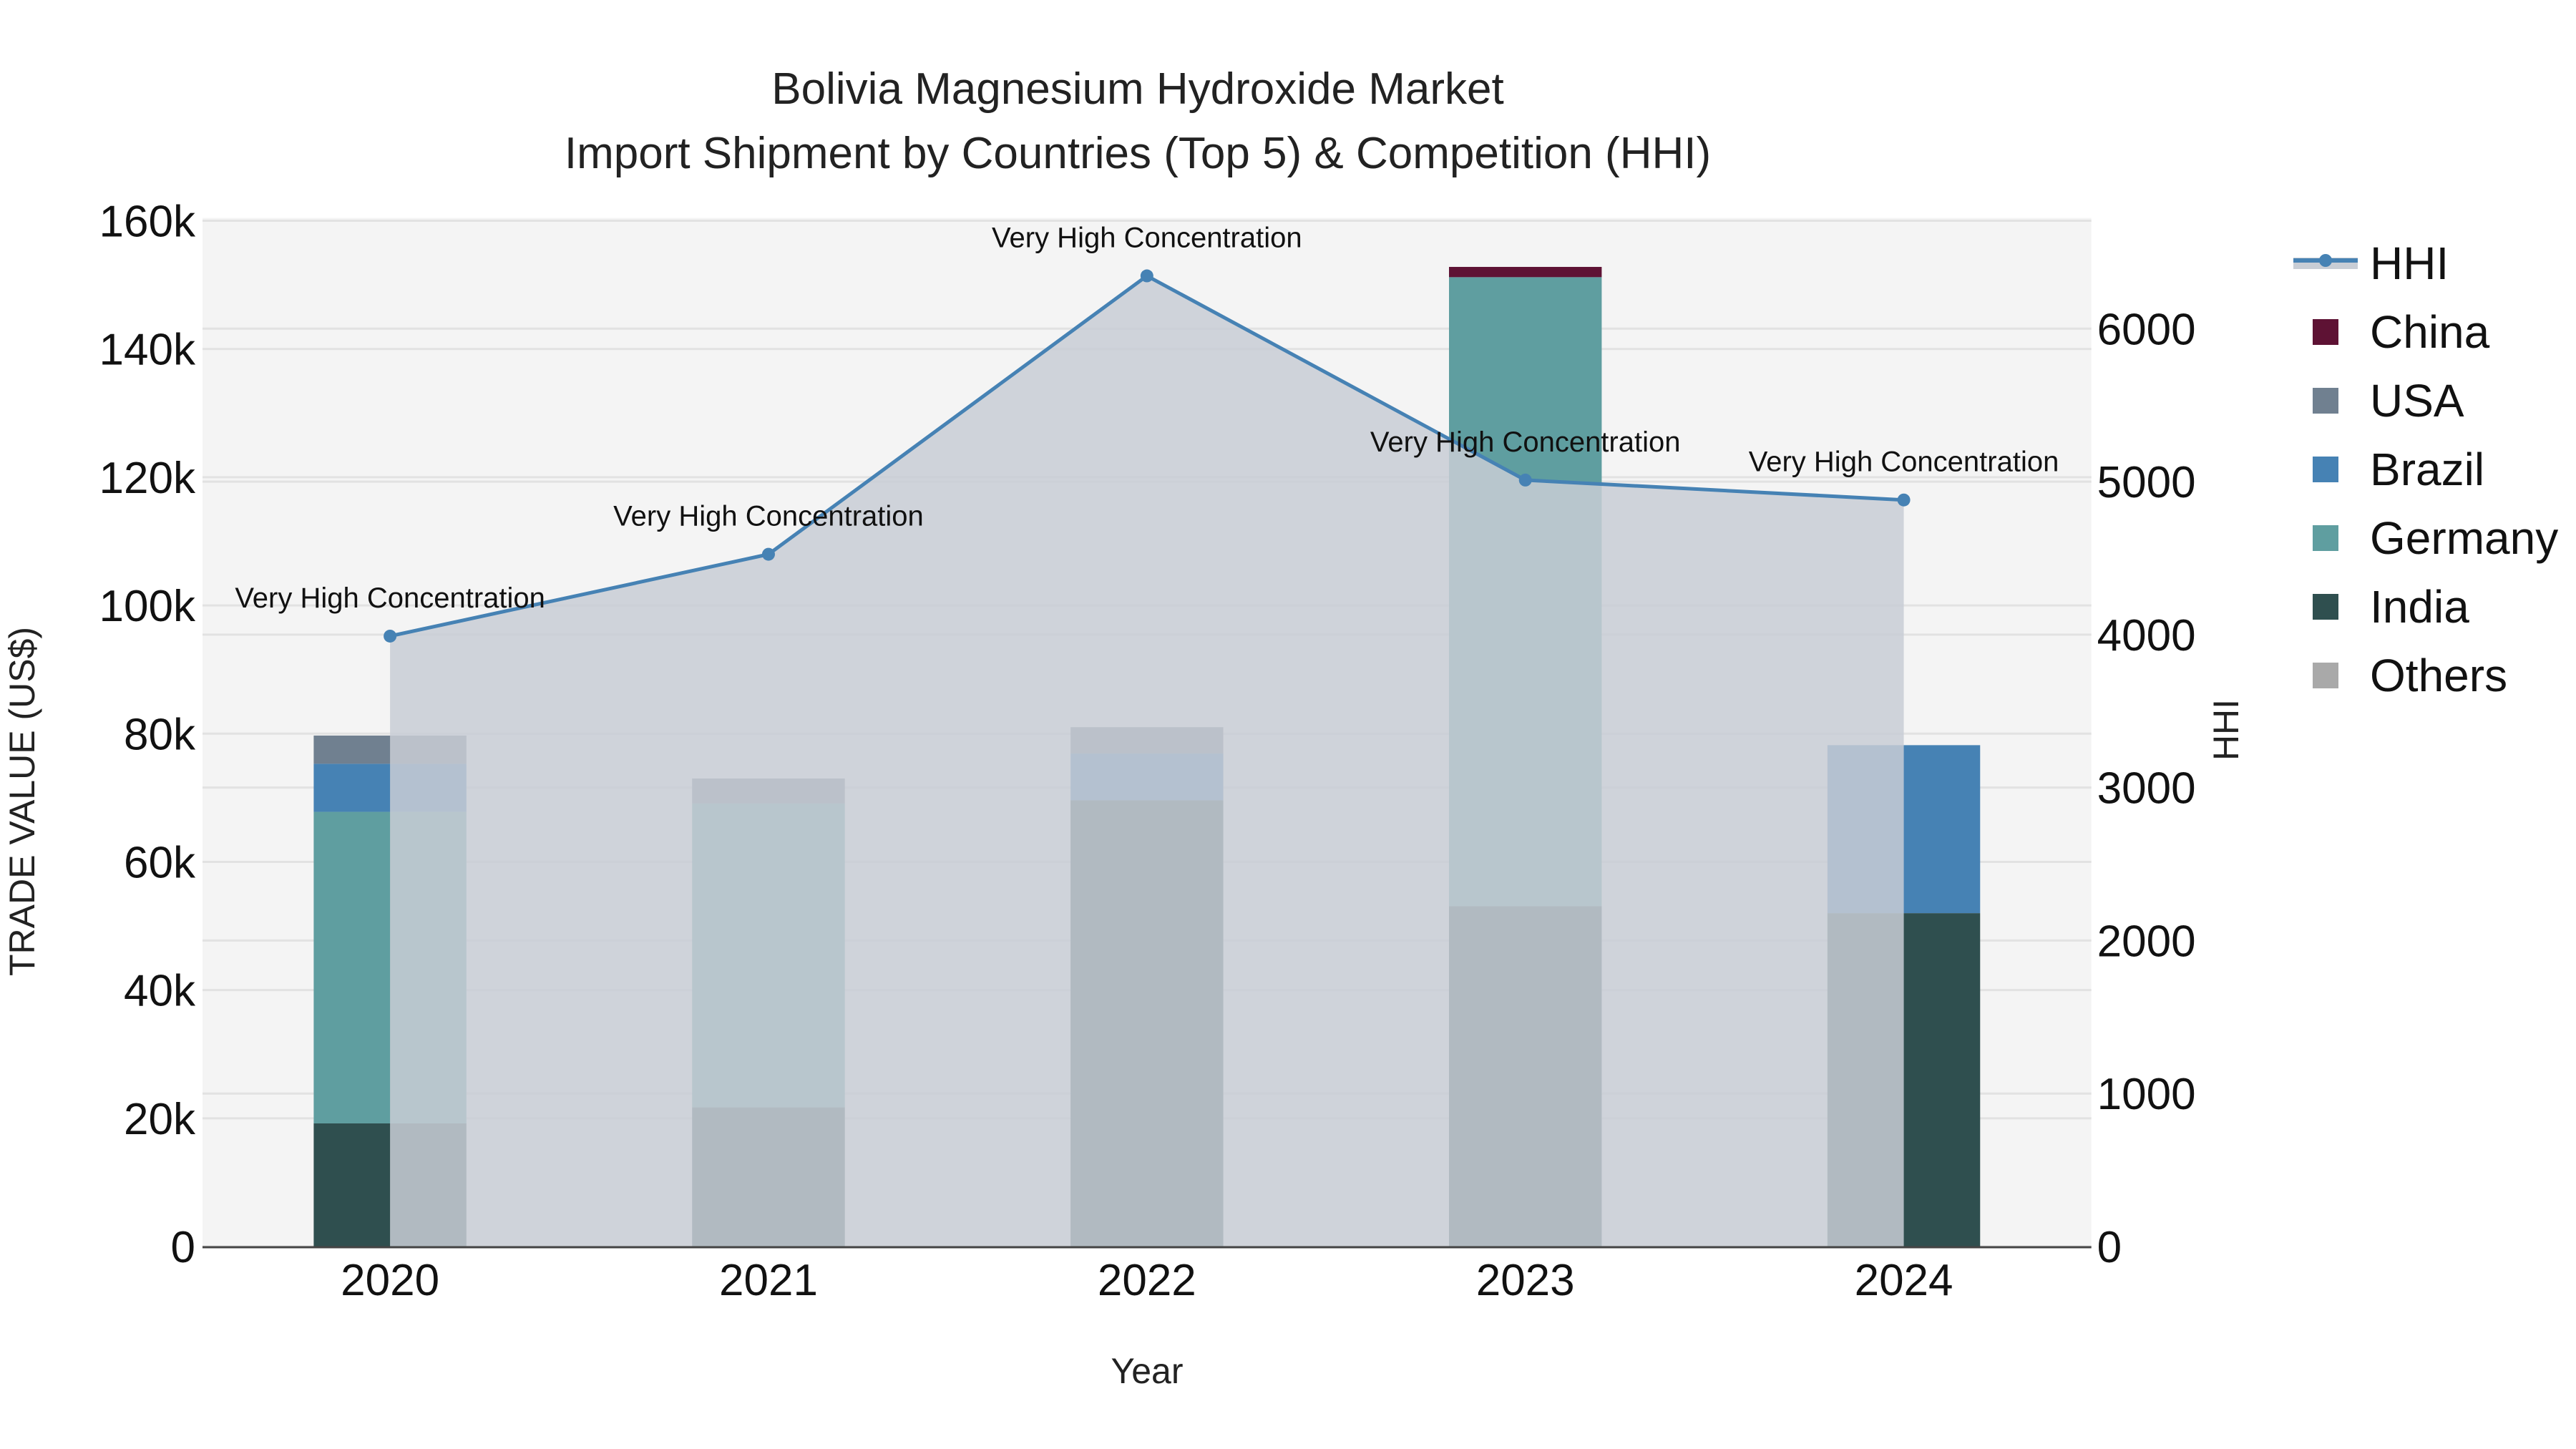 The width and height of the screenshot is (2576, 1449). What do you see at coordinates (769, 1280) in the screenshot?
I see `x-tick-label: 2021` at bounding box center [769, 1280].